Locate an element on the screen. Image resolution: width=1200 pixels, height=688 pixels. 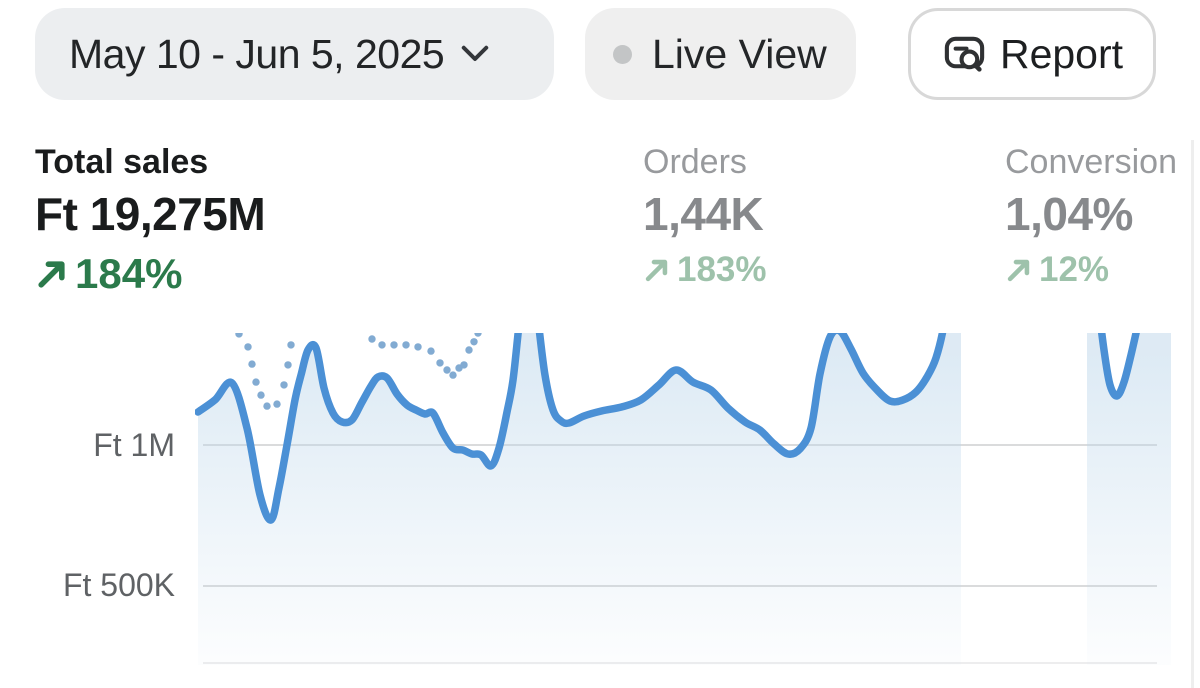
metric-conversion: Conversion 1,04% 12% is located at coordinates (1102, 216).